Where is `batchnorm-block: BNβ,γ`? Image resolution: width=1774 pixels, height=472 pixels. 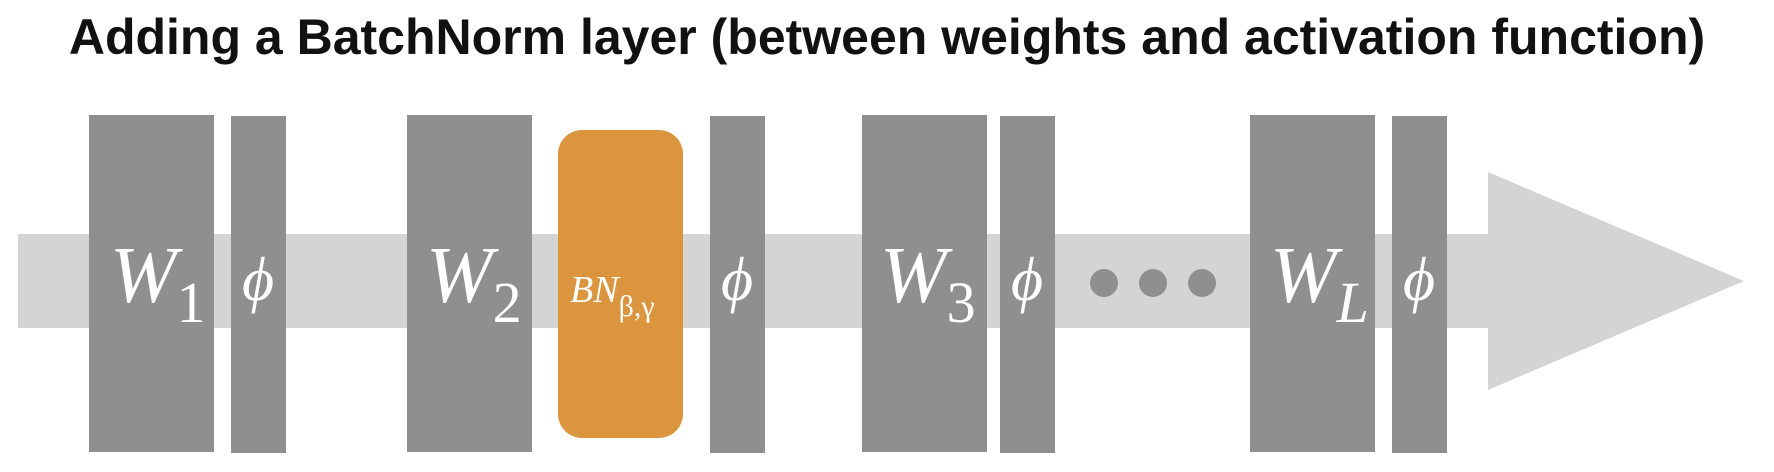 batchnorm-block: BNβ,γ is located at coordinates (620, 284).